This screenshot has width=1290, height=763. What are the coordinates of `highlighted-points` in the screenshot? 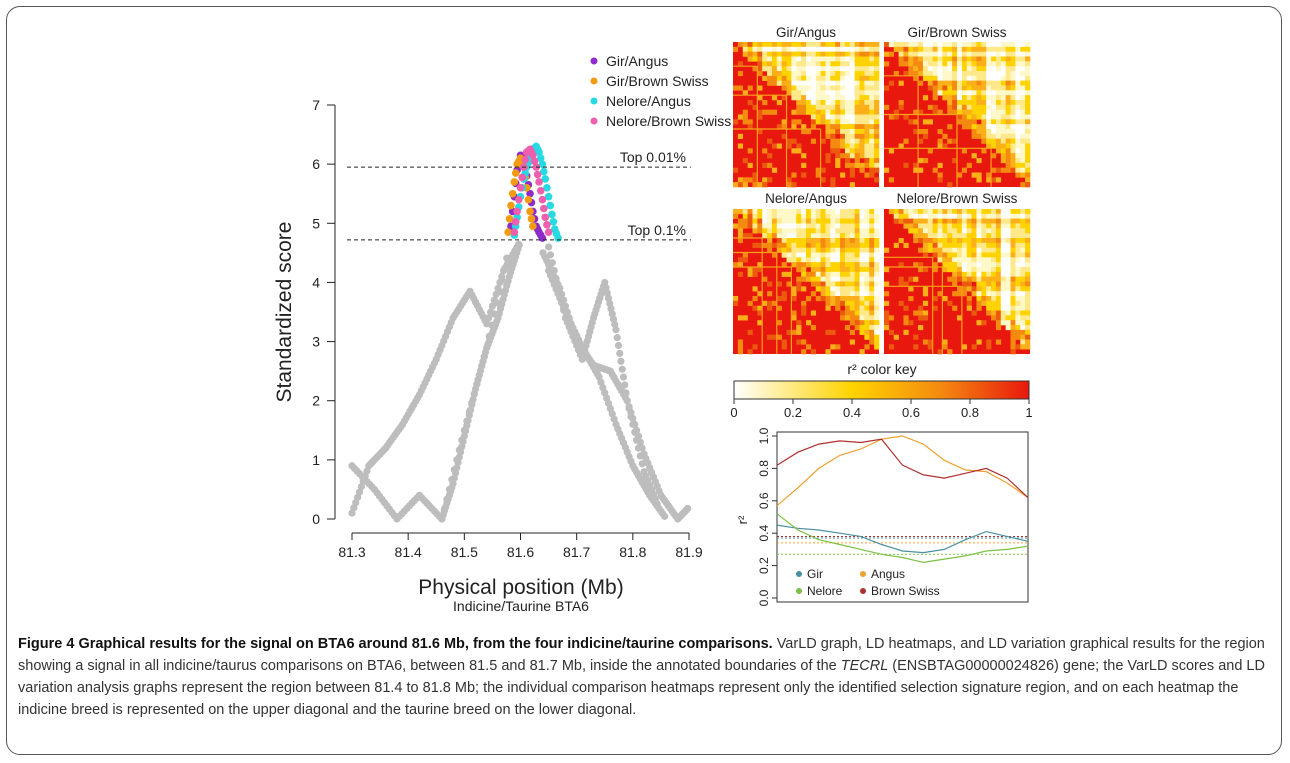 It's located at (533, 192).